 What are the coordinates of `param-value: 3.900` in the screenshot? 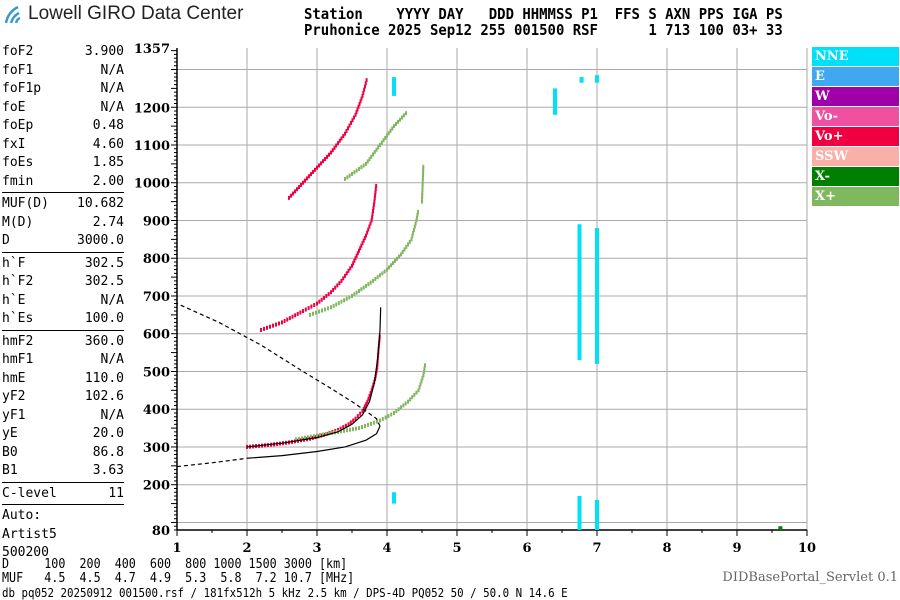 It's located at (104, 51).